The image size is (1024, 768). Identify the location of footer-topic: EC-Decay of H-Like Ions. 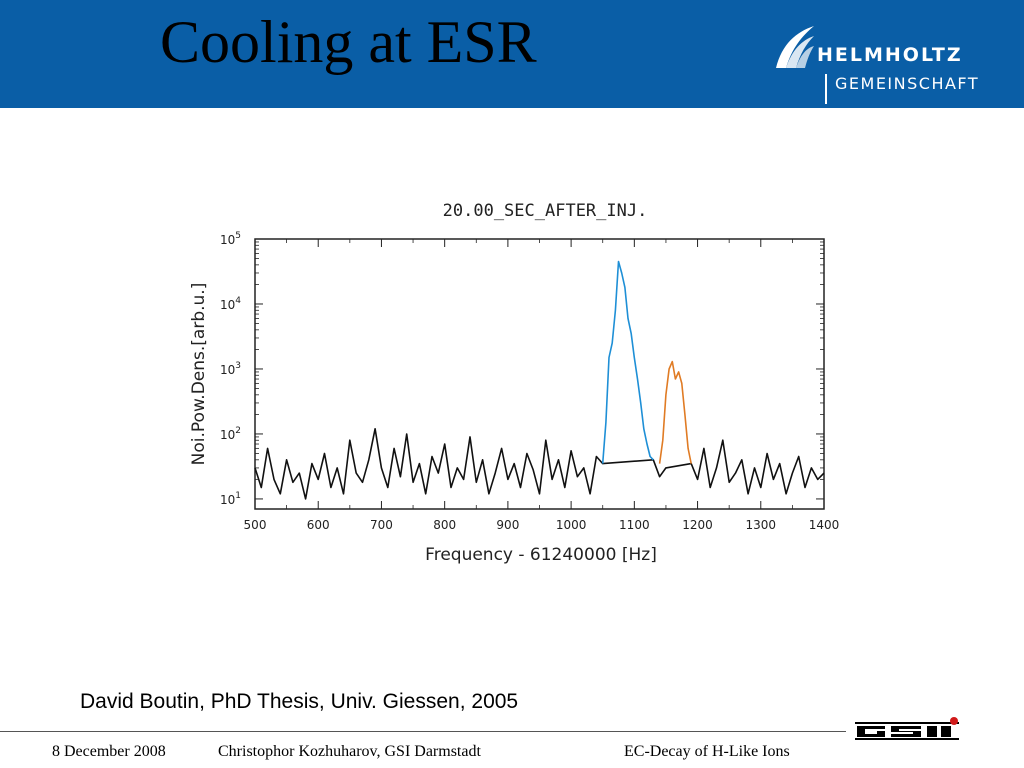
(707, 751).